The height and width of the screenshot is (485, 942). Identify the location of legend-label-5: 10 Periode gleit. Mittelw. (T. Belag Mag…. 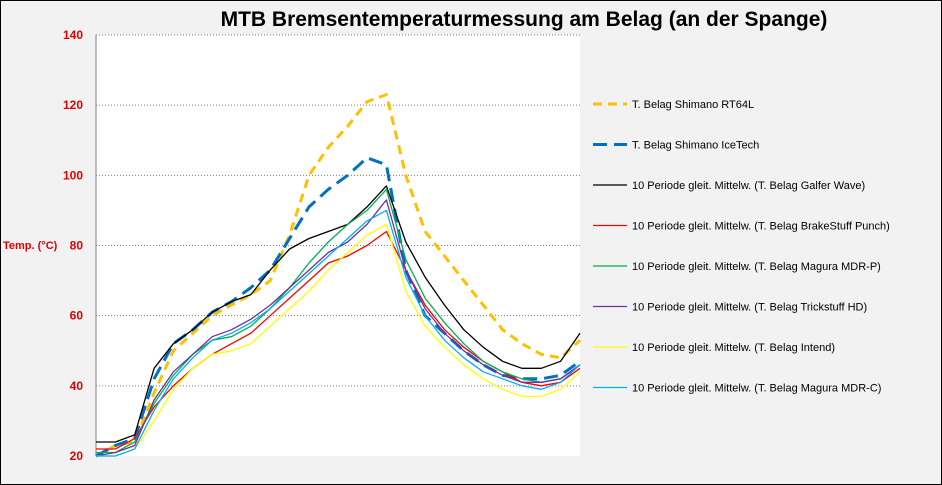
(756, 267).